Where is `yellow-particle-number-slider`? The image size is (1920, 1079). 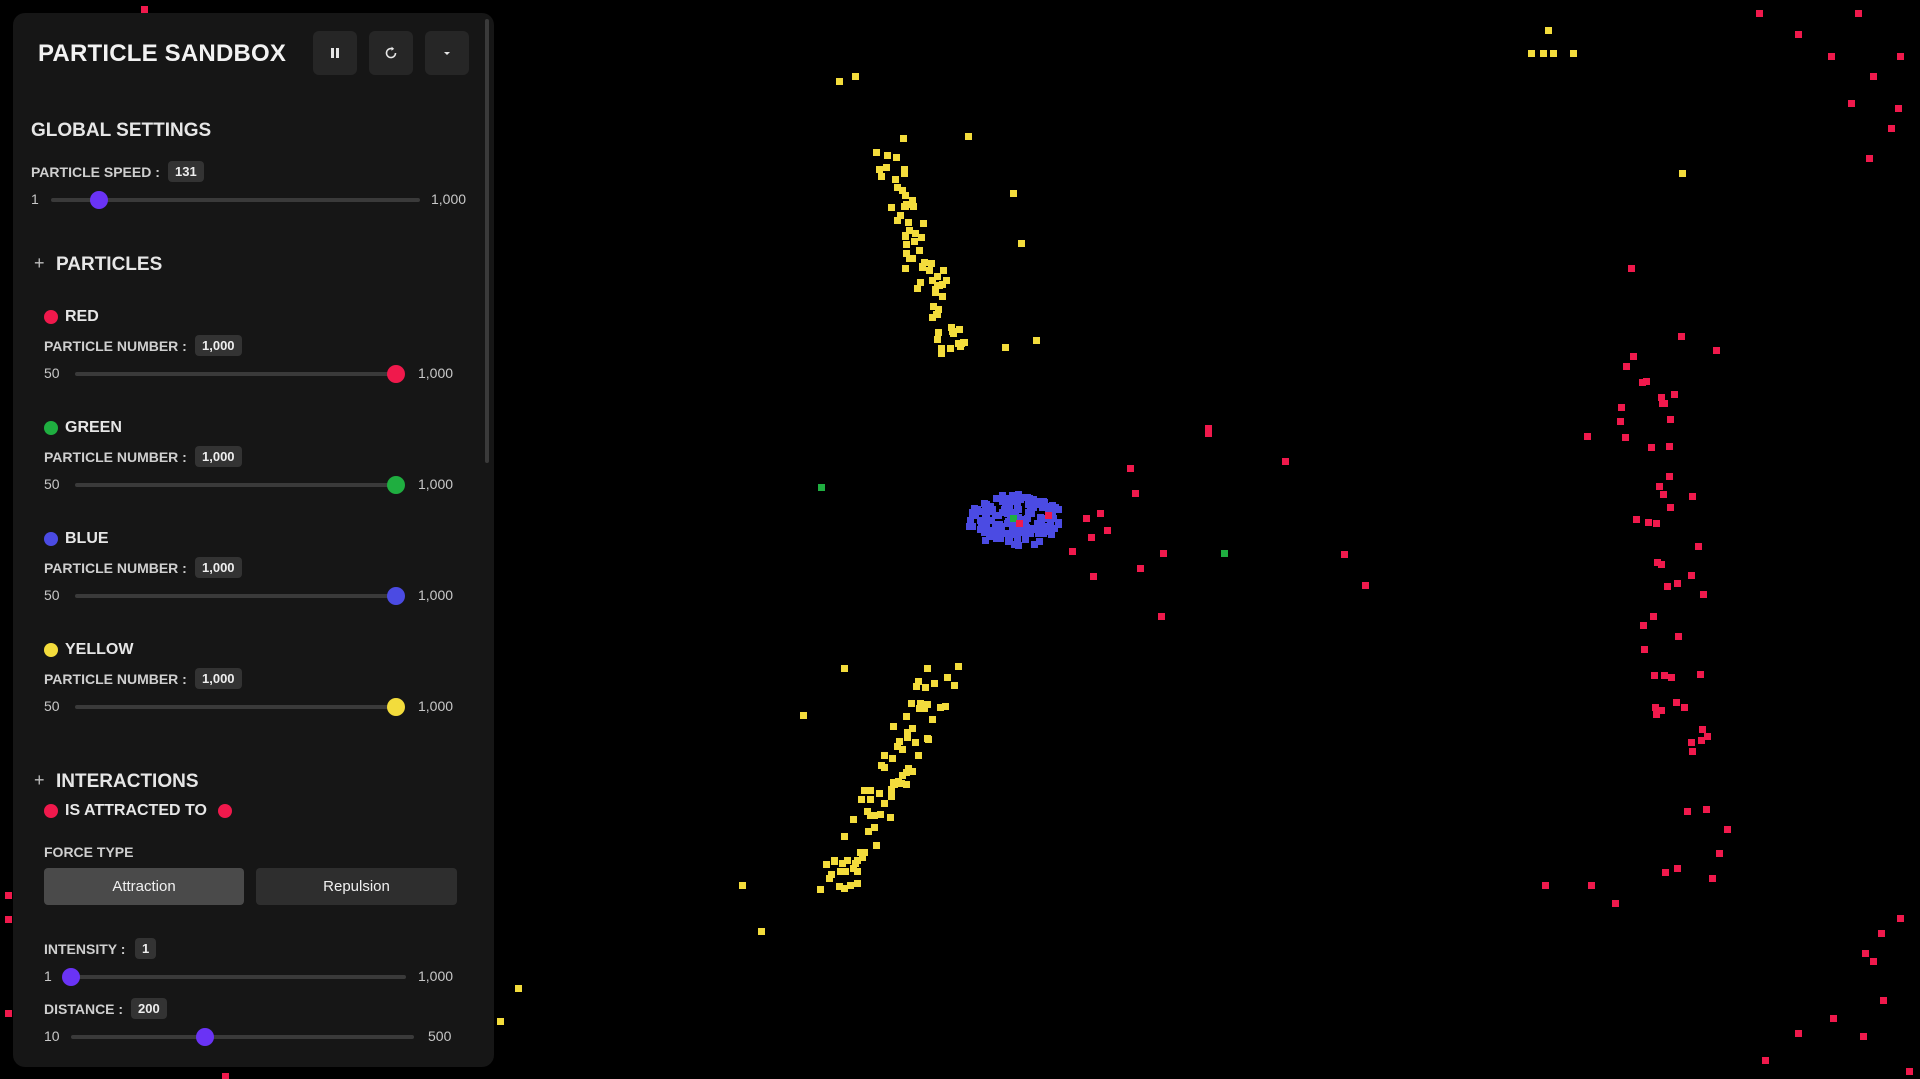
yellow-particle-number-slider is located at coordinates (235, 707).